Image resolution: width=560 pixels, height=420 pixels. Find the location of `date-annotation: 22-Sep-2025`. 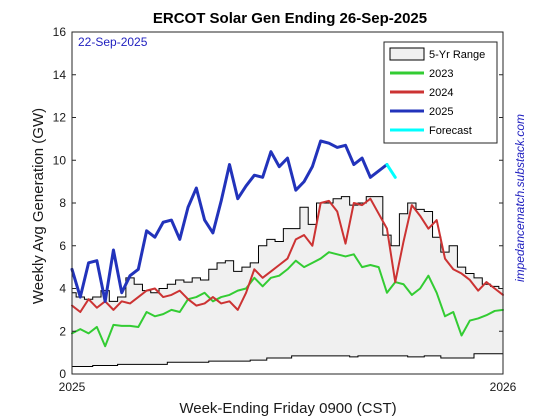

date-annotation: 22-Sep-2025 is located at coordinates (113, 42).